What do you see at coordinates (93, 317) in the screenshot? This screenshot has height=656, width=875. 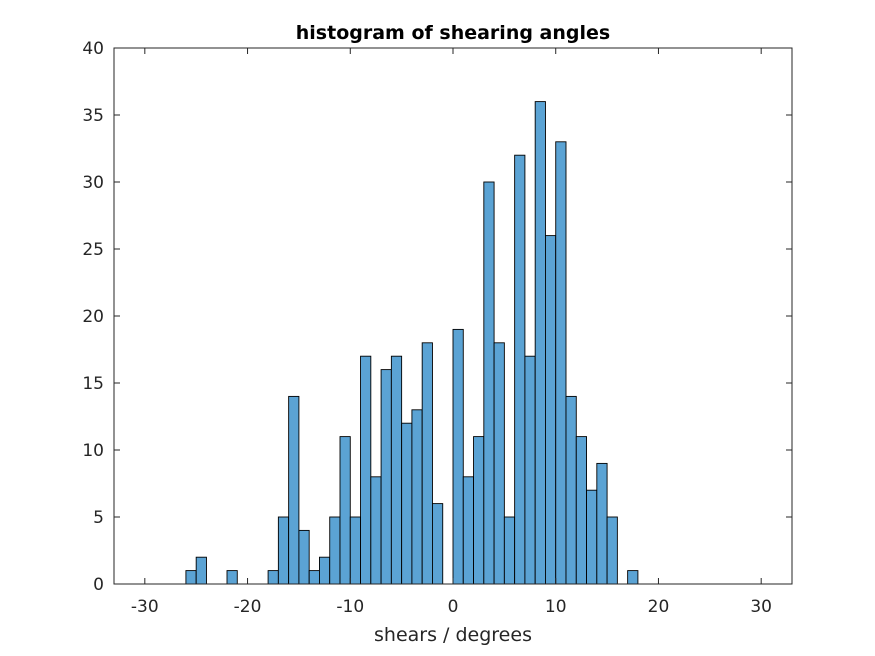 I see `y-tick-label: 20` at bounding box center [93, 317].